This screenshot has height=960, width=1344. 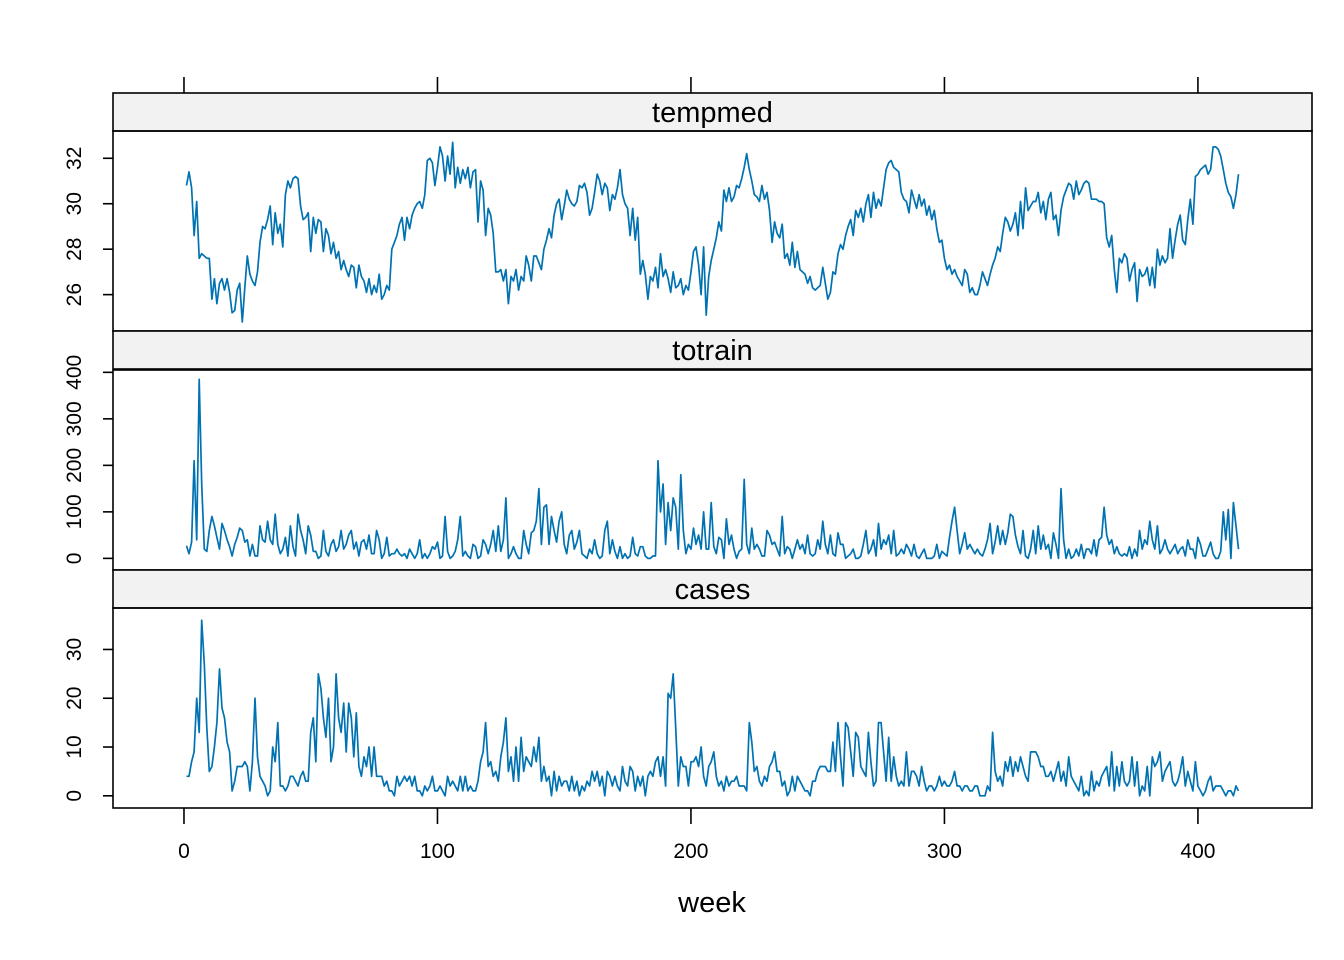 I want to click on strip-tempmed, so click(x=712, y=112).